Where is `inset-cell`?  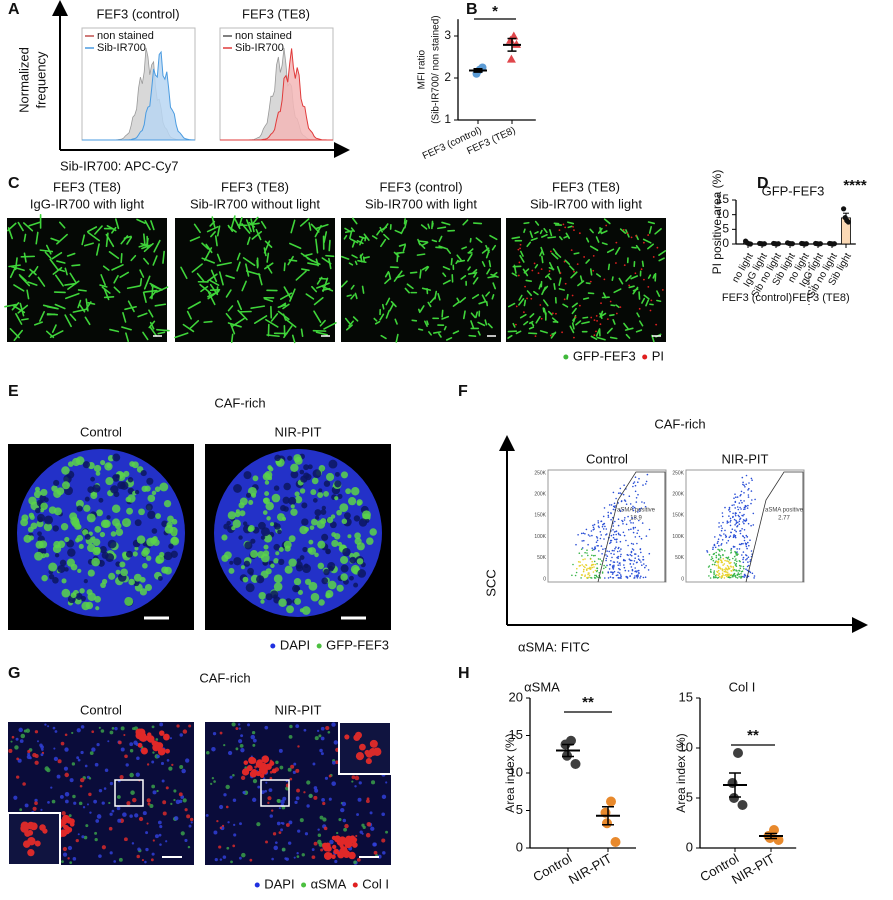
inset-cell is located at coordinates (24, 828).